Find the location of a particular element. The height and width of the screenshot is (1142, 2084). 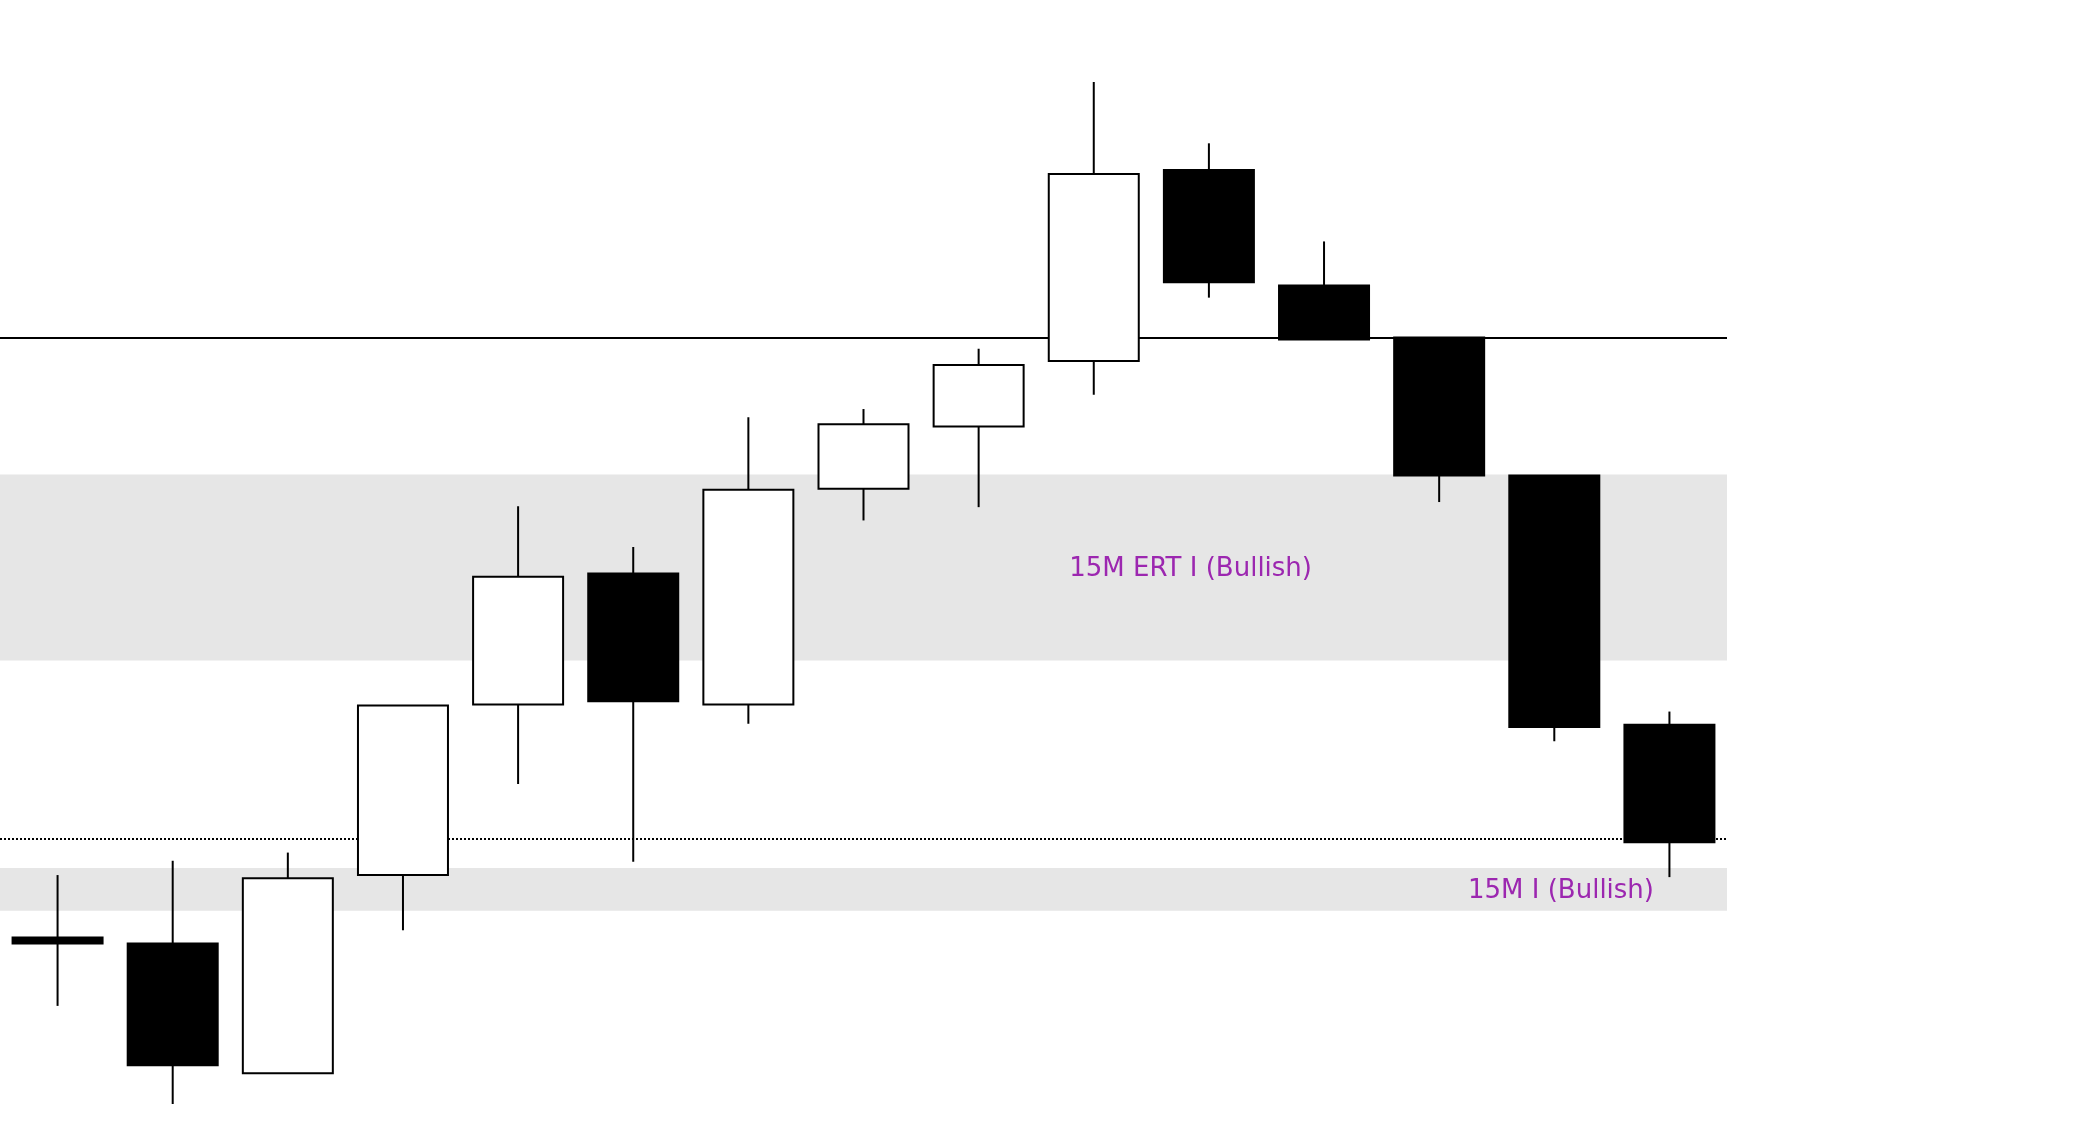

band-label: 15M I (Bullish) is located at coordinates (1560, 889).